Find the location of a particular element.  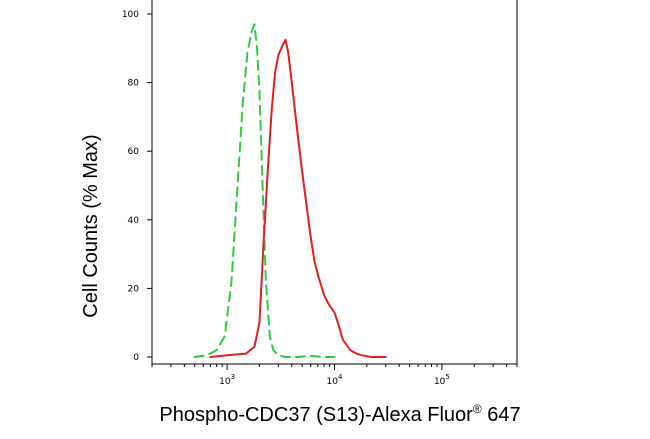

y-tick-label: 80 is located at coordinates (134, 84).